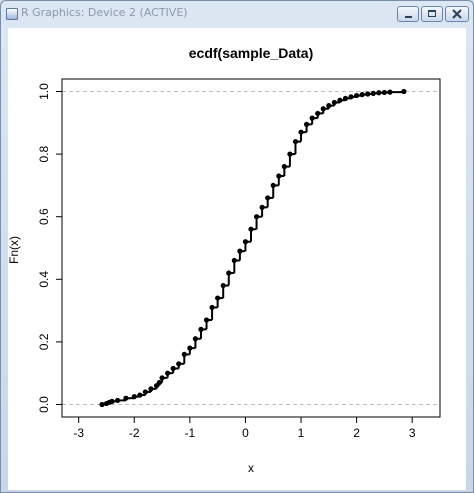 This screenshot has width=474, height=493. Describe the element at coordinates (190, 433) in the screenshot. I see `x-tick-label: -1` at that location.